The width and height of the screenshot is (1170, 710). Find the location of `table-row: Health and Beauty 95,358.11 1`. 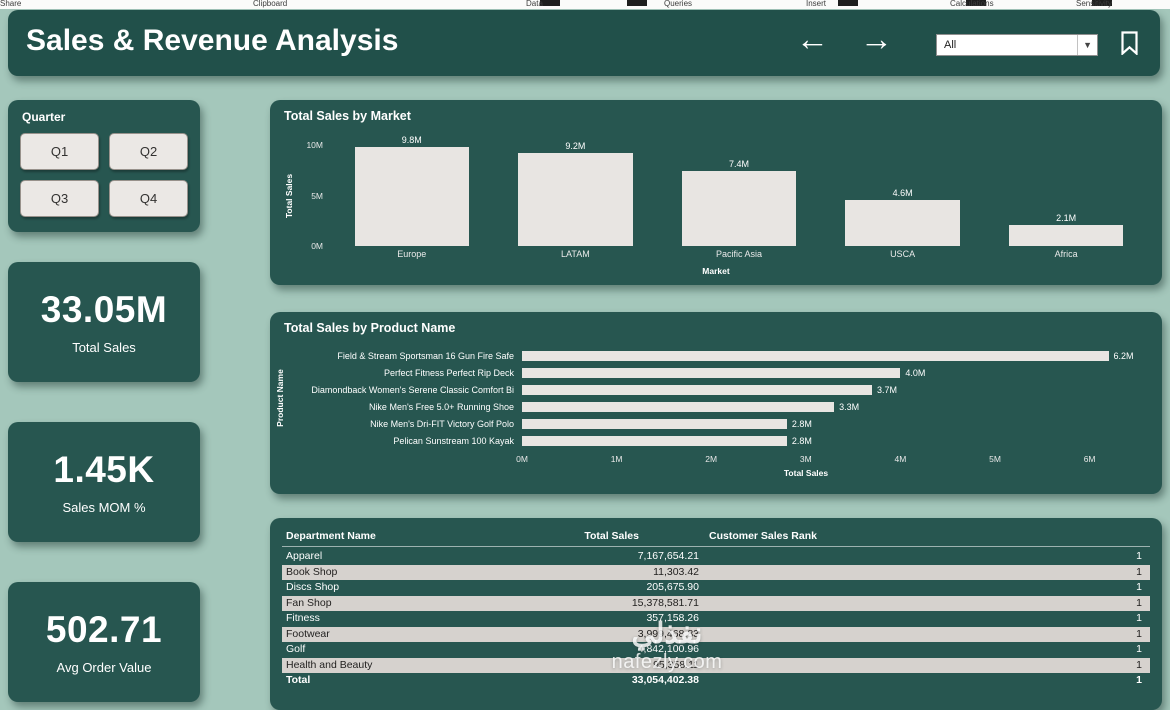

table-row: Health and Beauty 95,358.11 1 is located at coordinates (716, 665).